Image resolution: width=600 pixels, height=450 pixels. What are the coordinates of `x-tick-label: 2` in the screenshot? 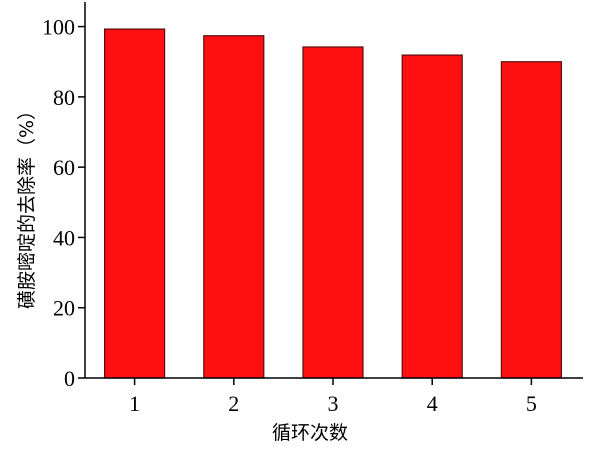 It's located at (233, 403).